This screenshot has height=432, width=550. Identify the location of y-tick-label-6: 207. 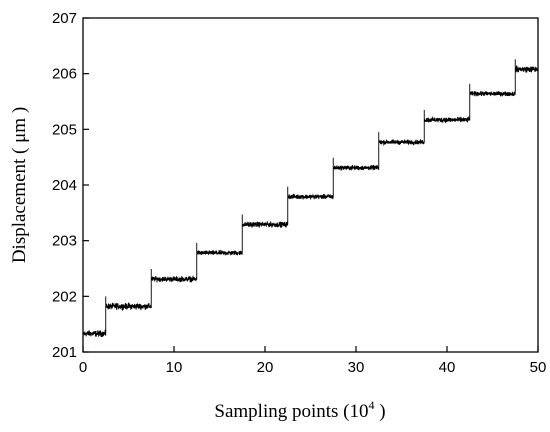
(64, 18).